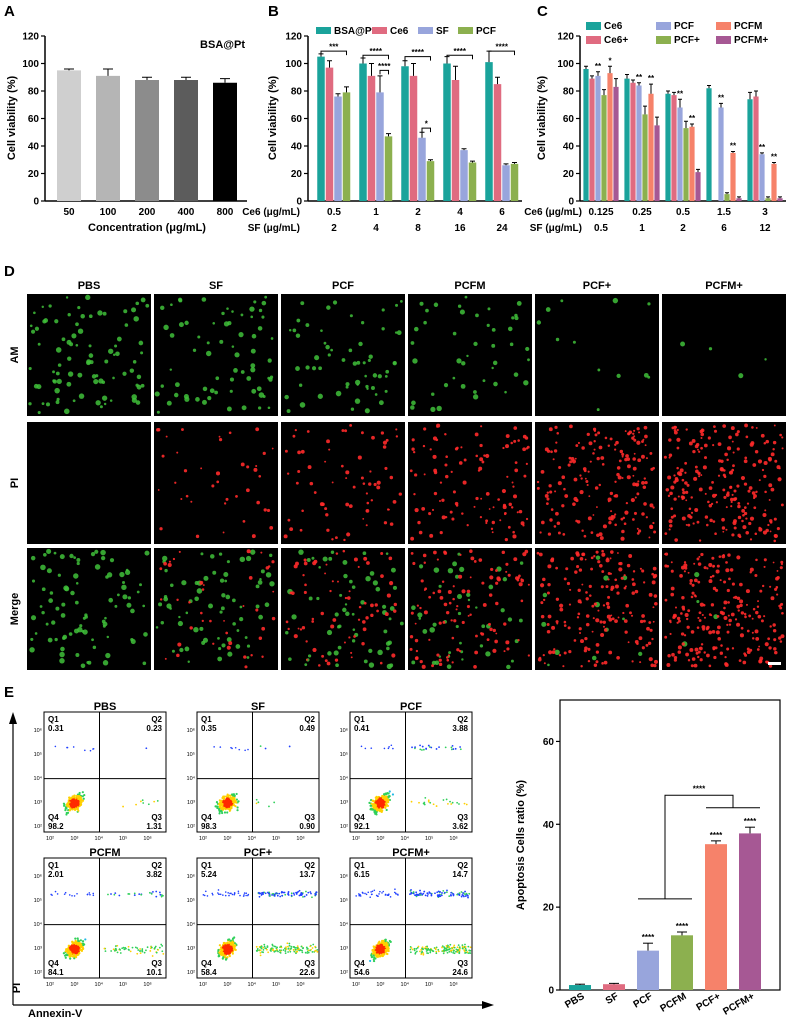 The width and height of the screenshot is (789, 1026). I want to click on y-tick-label: 10⁴, so click(38, 924).